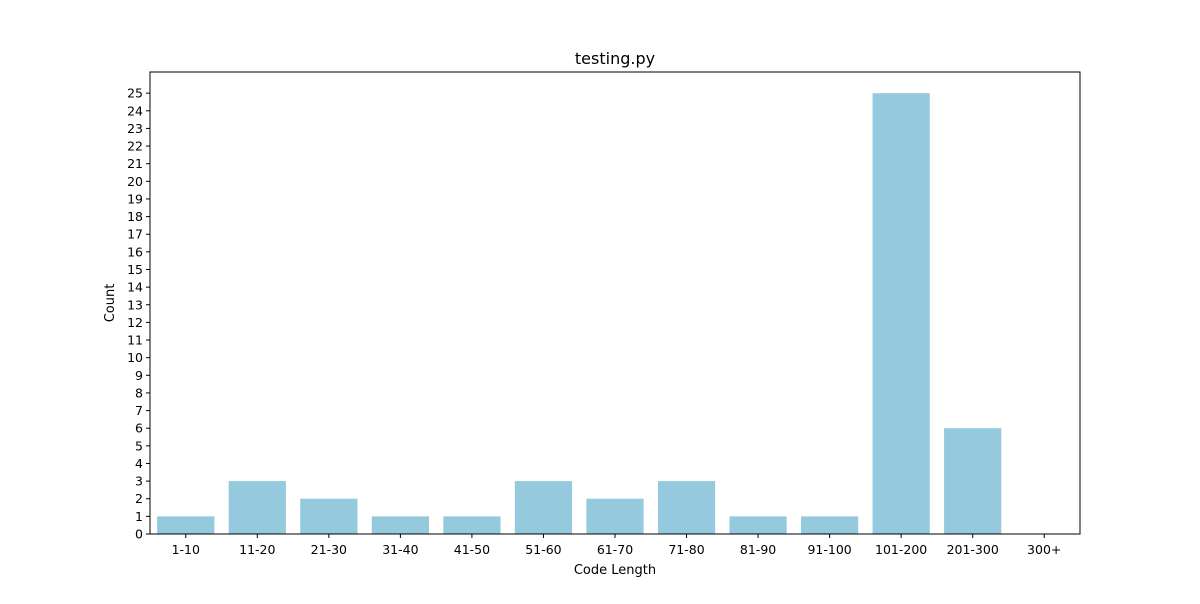 The width and height of the screenshot is (1200, 604). Describe the element at coordinates (615, 570) in the screenshot. I see `x-axis-label: Code Length` at that location.